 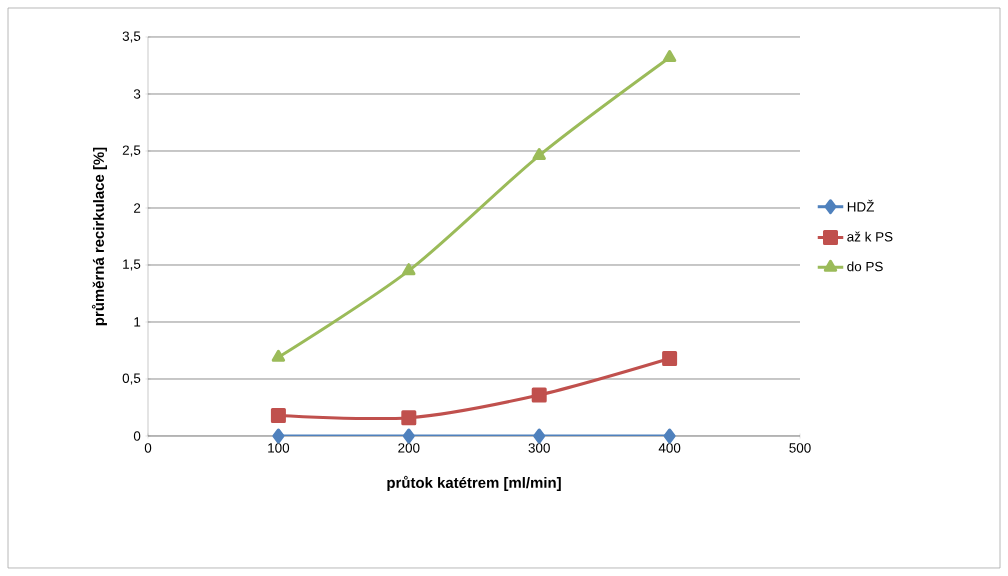 What do you see at coordinates (865, 266) in the screenshot?
I see `legend-label: do PS` at bounding box center [865, 266].